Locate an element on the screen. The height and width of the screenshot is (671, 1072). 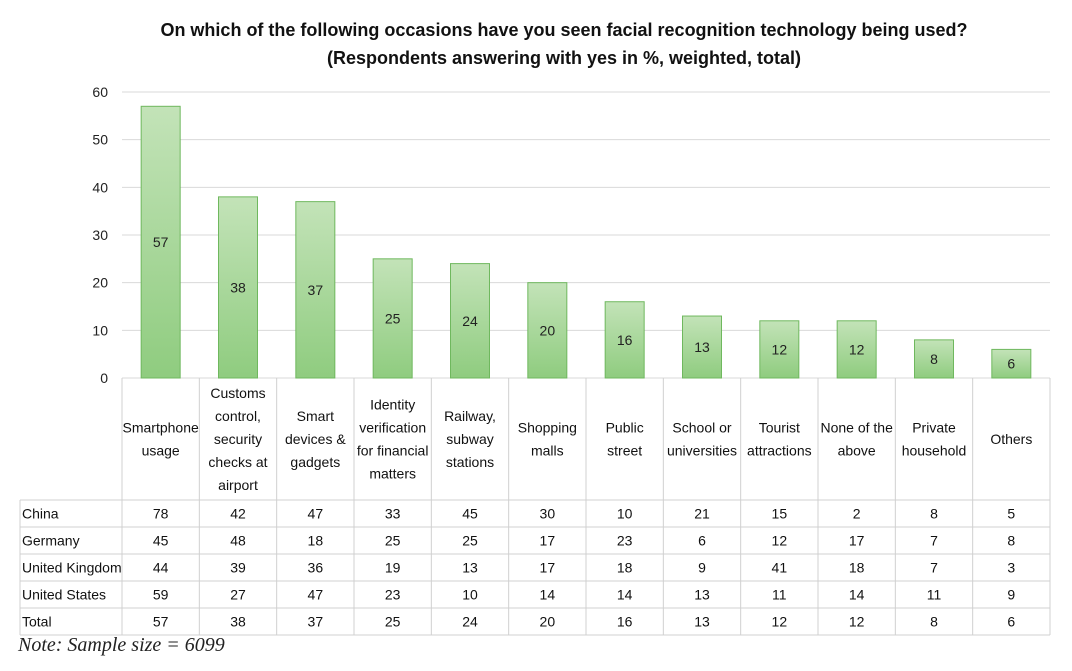
category-label: Smart devices & gadgets is located at coordinates (315, 439).